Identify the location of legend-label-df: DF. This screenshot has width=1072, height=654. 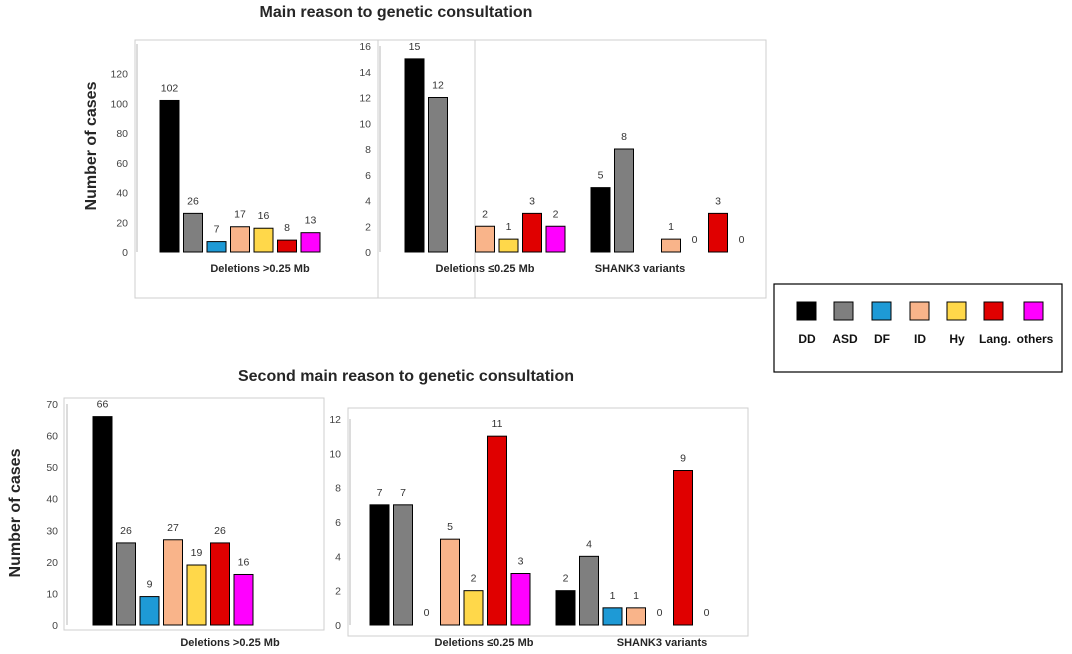
(882, 339).